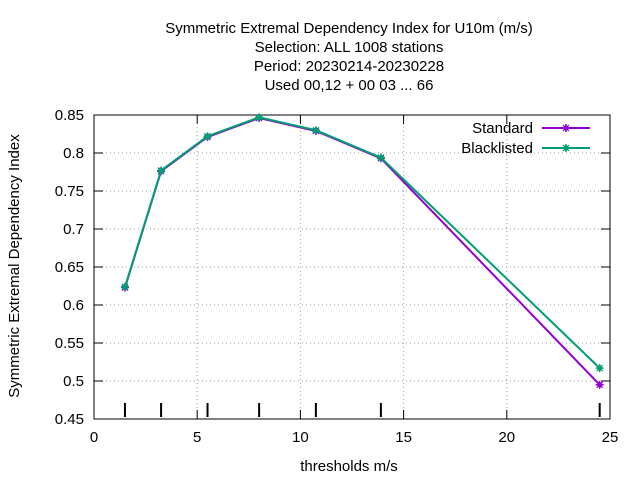 The width and height of the screenshot is (640, 480). What do you see at coordinates (69, 115) in the screenshot?
I see `y-tick-label: 0.85` at bounding box center [69, 115].